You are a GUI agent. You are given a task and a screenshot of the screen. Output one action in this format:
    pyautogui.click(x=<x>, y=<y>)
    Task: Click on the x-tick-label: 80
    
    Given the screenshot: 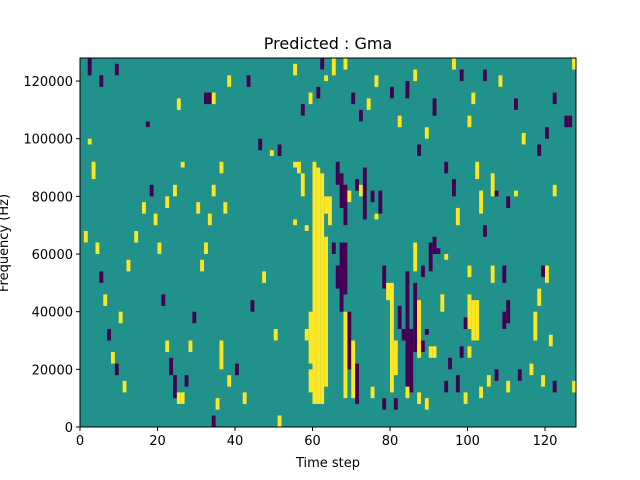 What is the action you would take?
    pyautogui.click(x=390, y=441)
    